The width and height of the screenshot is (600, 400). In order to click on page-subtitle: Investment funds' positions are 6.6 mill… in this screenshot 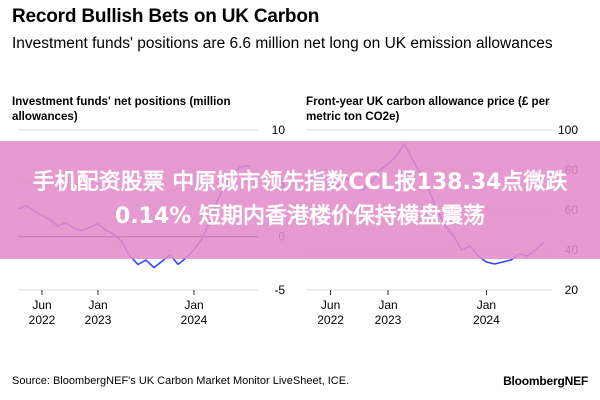, I will do `click(282, 43)`.